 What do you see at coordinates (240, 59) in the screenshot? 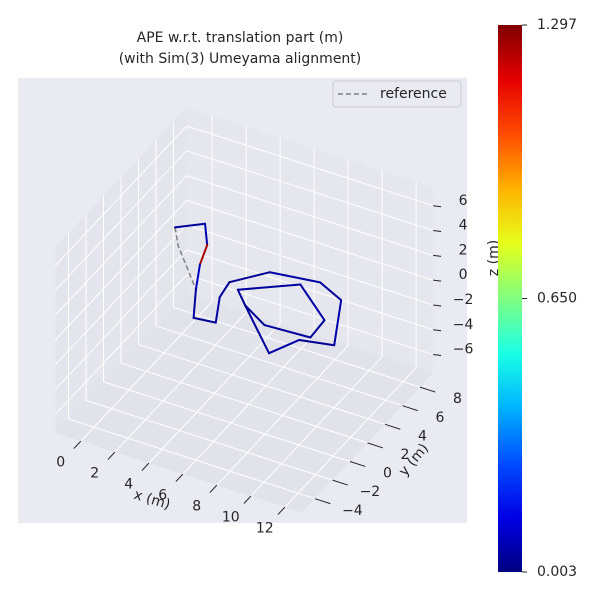
I see `chart-subtitle: (with Sim(3) Umeyama alignment)` at bounding box center [240, 59].